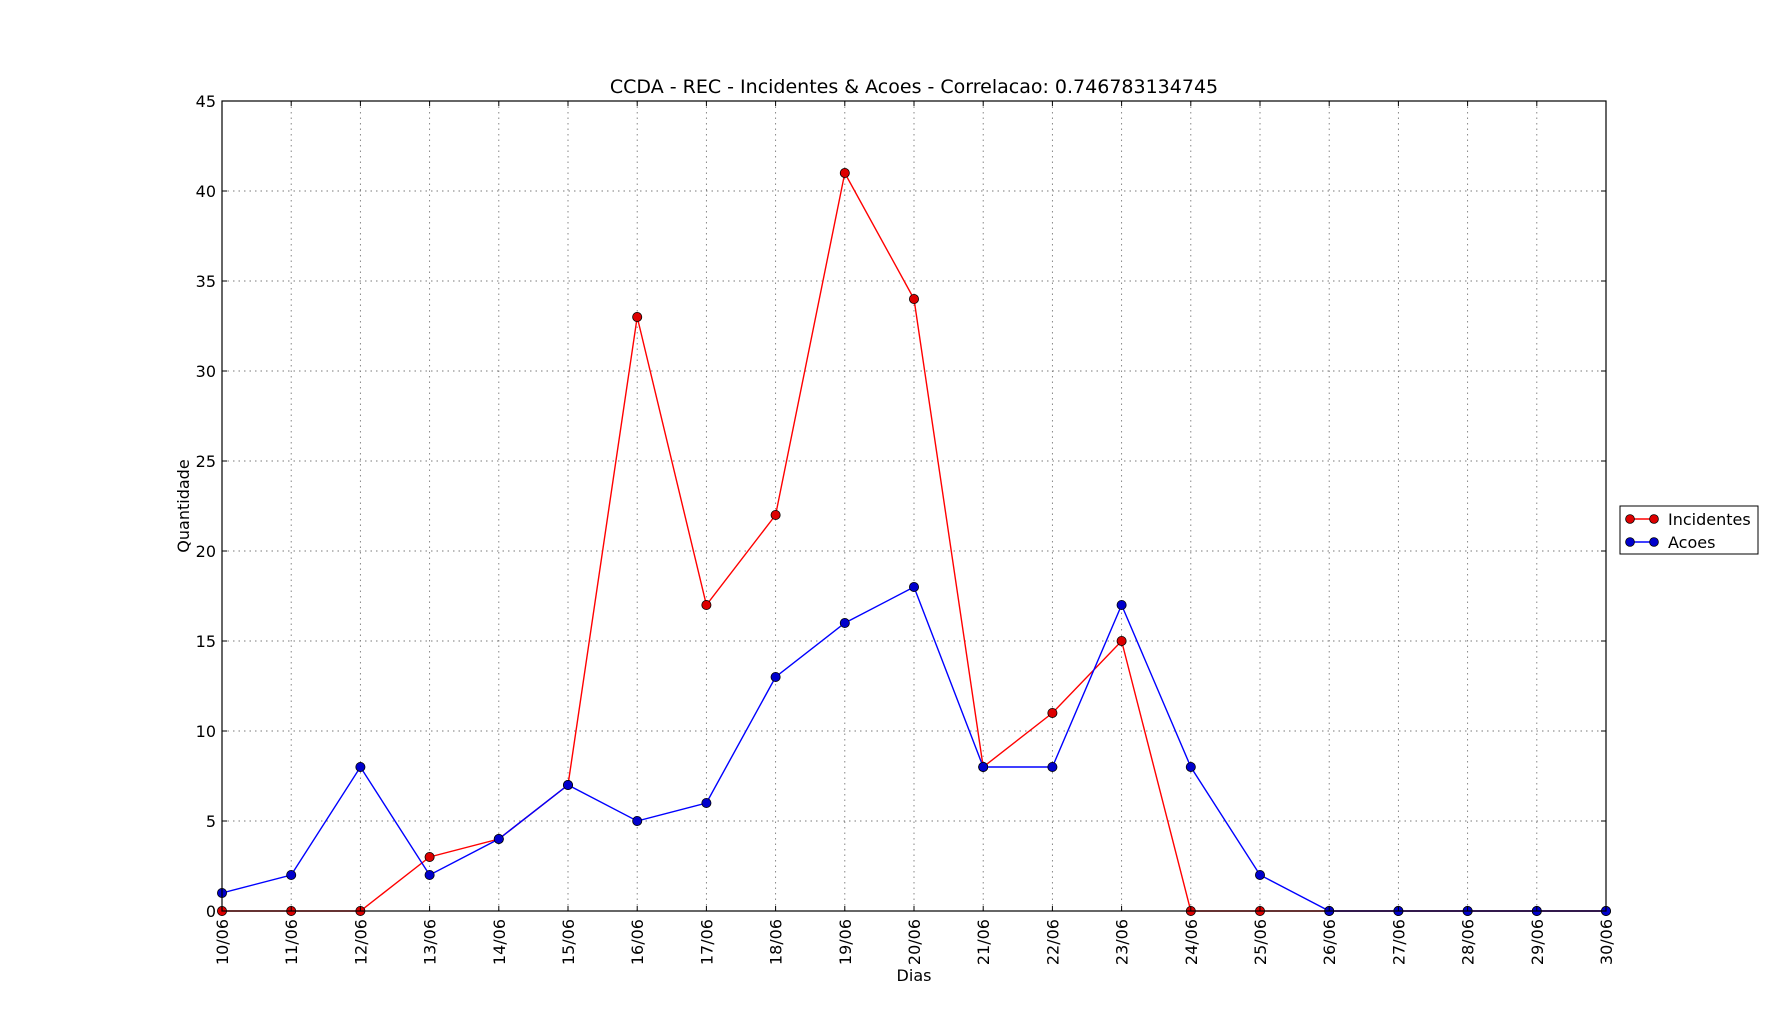 The image size is (1776, 1013). I want to click on legend-label-incidentes: Incidentes, so click(1709, 519).